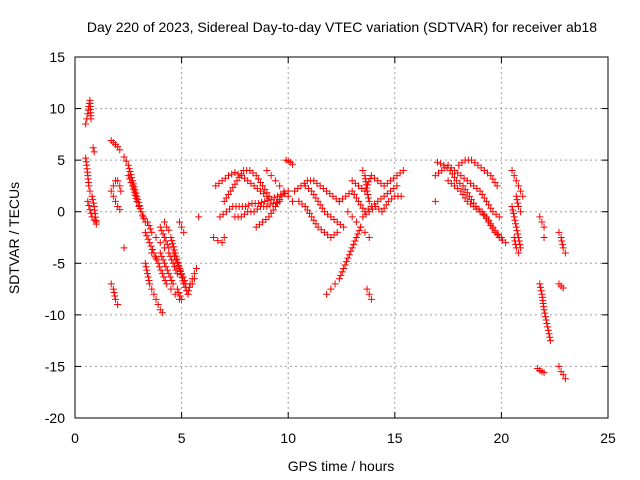 Image resolution: width=640 pixels, height=480 pixels. Describe the element at coordinates (199, 217) in the screenshot. I see `series-seg-v` at that location.